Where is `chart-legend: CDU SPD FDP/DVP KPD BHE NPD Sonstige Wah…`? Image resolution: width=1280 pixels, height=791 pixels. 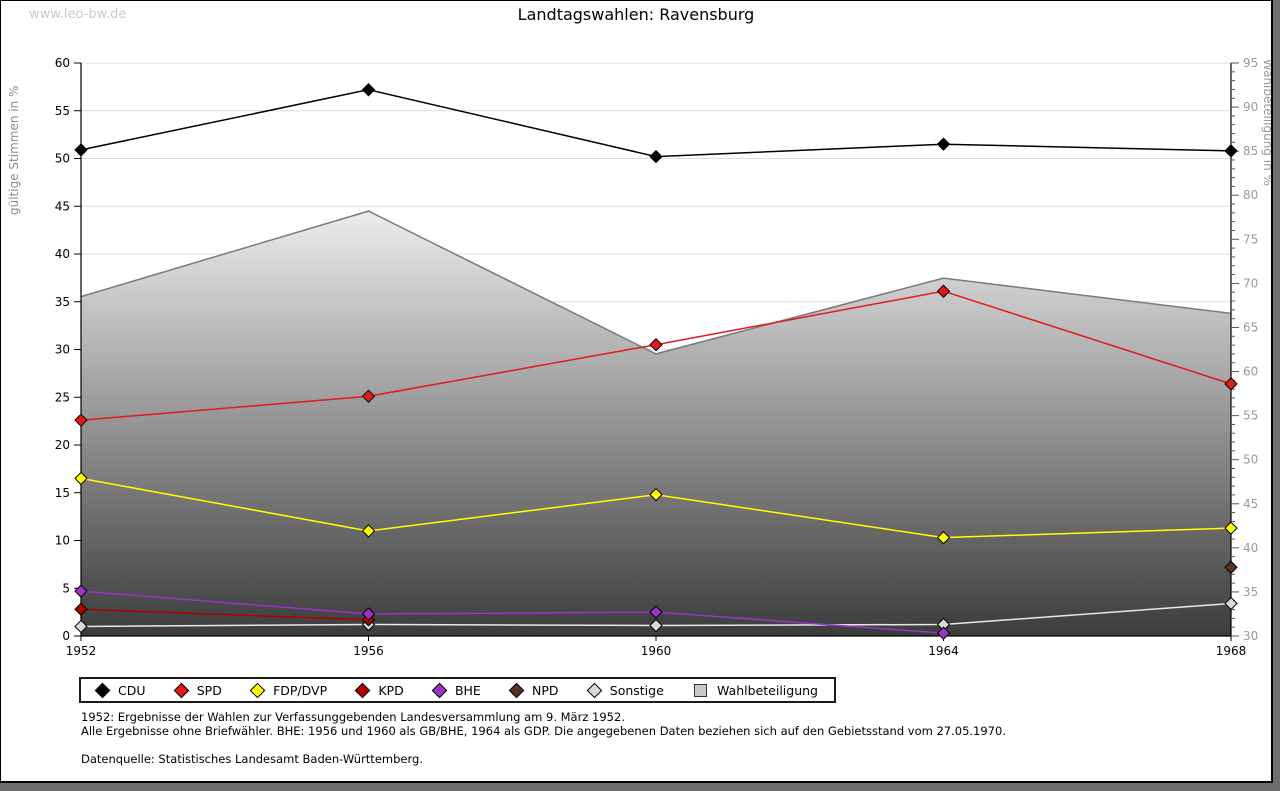
chart-legend: CDU SPD FDP/DVP KPD BHE NPD Sonstige Wah… is located at coordinates (457, 690).